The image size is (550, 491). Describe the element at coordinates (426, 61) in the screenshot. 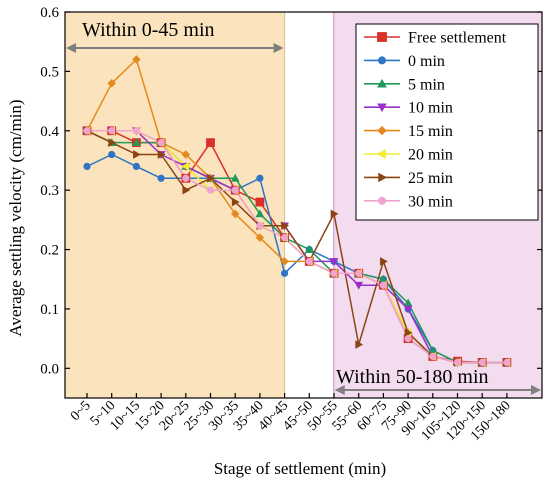

I see `legend-label-2: 0 min` at that location.